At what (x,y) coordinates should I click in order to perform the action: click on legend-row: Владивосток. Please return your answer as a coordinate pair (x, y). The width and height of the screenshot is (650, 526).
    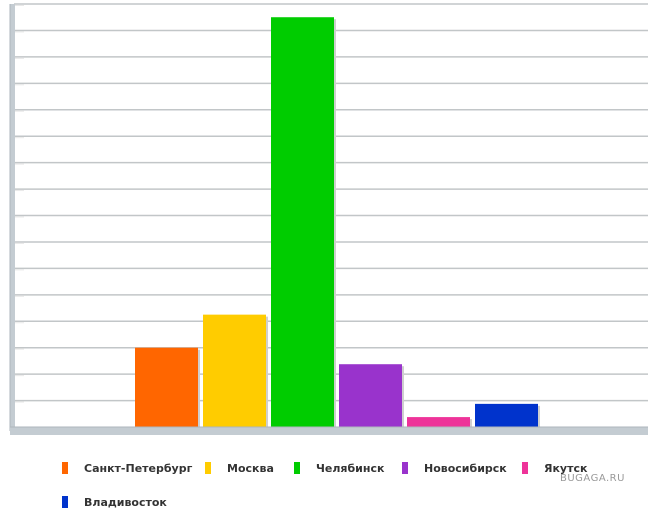
    Looking at the image, I should click on (342, 502).